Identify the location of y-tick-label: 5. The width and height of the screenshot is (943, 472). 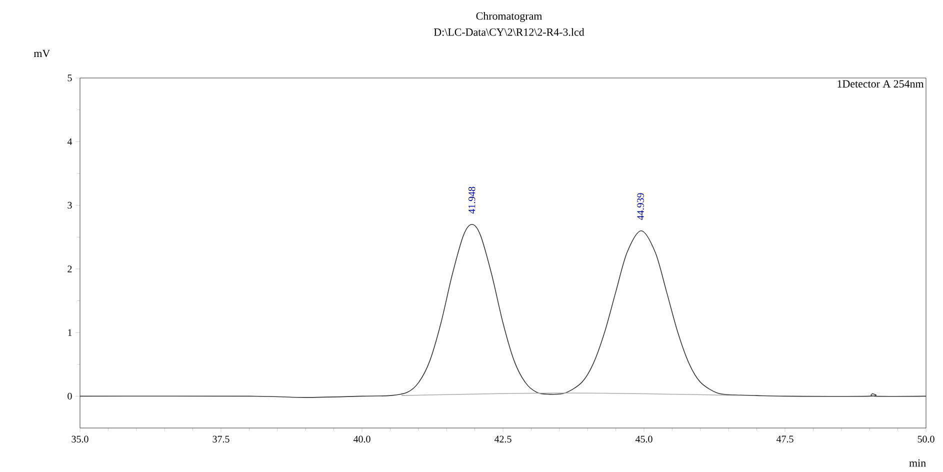
(70, 78).